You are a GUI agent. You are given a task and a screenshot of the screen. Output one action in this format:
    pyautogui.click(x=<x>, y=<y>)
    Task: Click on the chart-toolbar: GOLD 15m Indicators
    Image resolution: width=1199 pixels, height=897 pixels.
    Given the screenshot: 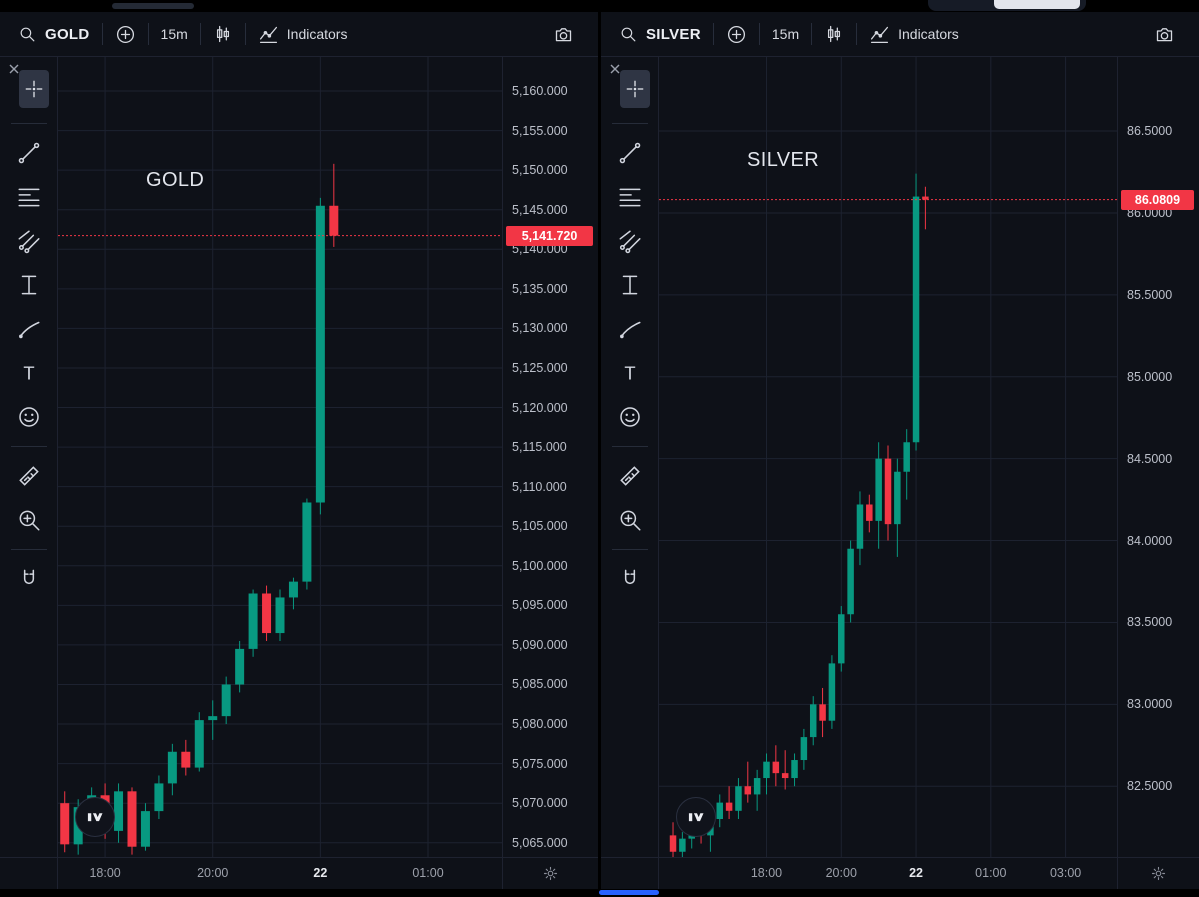 What is the action you would take?
    pyautogui.click(x=299, y=34)
    